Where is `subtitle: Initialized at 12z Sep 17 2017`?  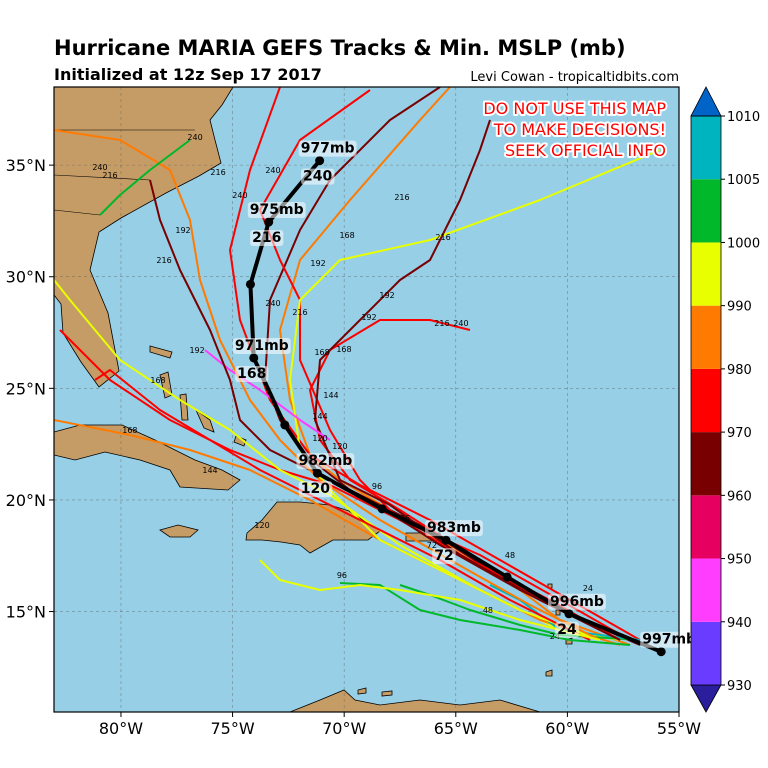
subtitle: Initialized at 12z Sep 17 2017 is located at coordinates (188, 74).